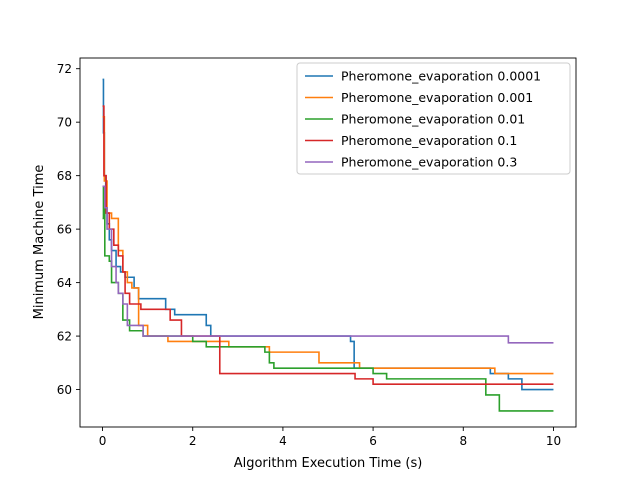 This screenshot has height=480, width=640. I want to click on x-tick-label: 4, so click(283, 441).